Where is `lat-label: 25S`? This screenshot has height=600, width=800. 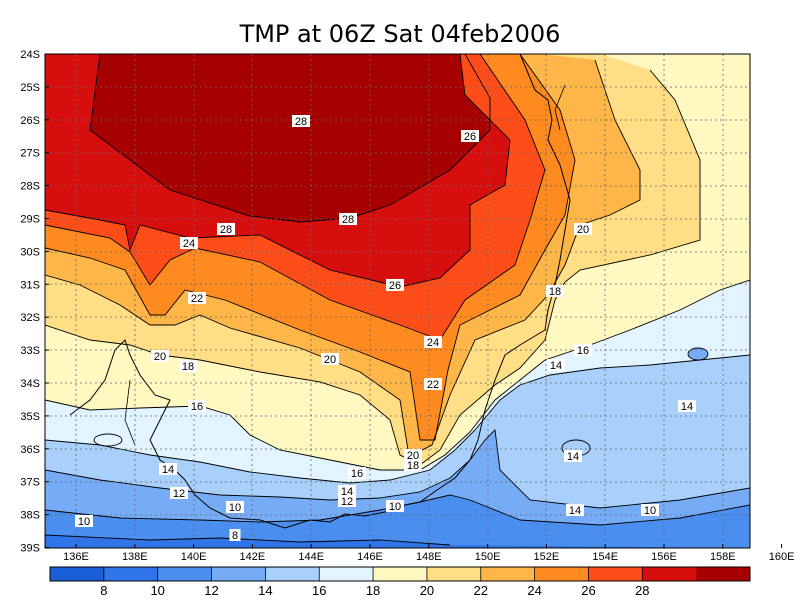 lat-label: 25S is located at coordinates (30, 88).